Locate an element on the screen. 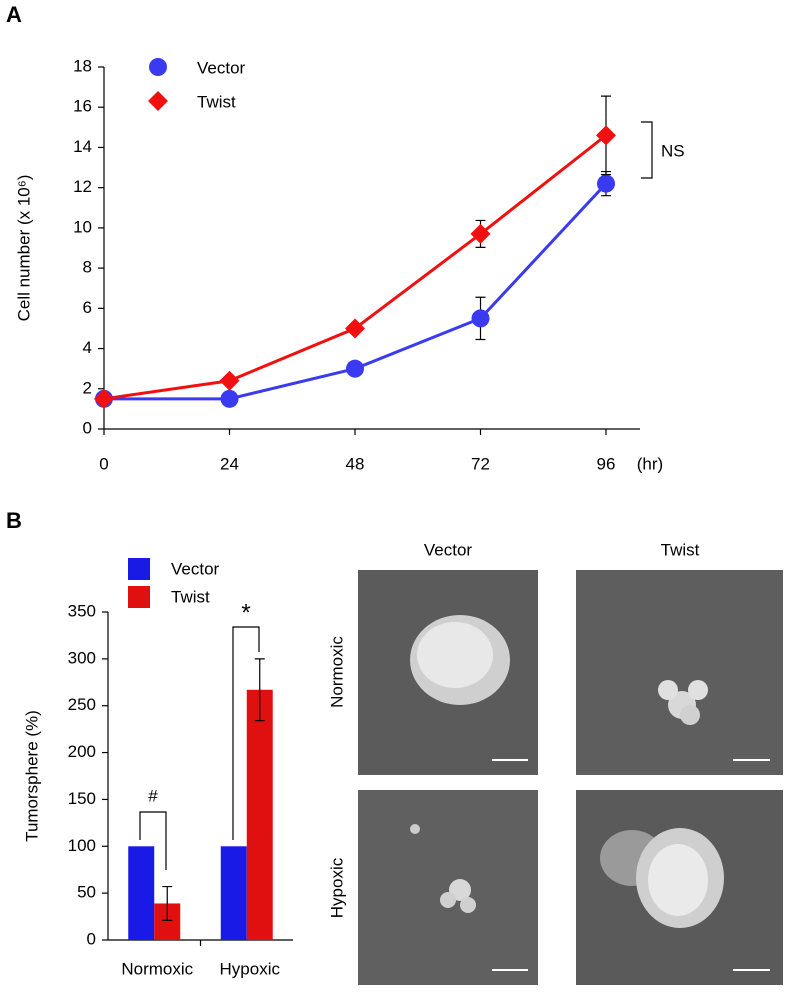  x-tick-label: 24 is located at coordinates (229, 463).